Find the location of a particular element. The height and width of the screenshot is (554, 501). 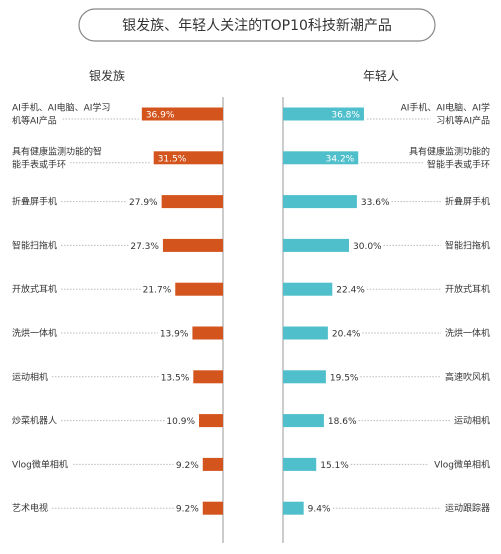

chart-title: 银发族、年轻人关注的TOP10科技新潮产品 is located at coordinates (257, 26).